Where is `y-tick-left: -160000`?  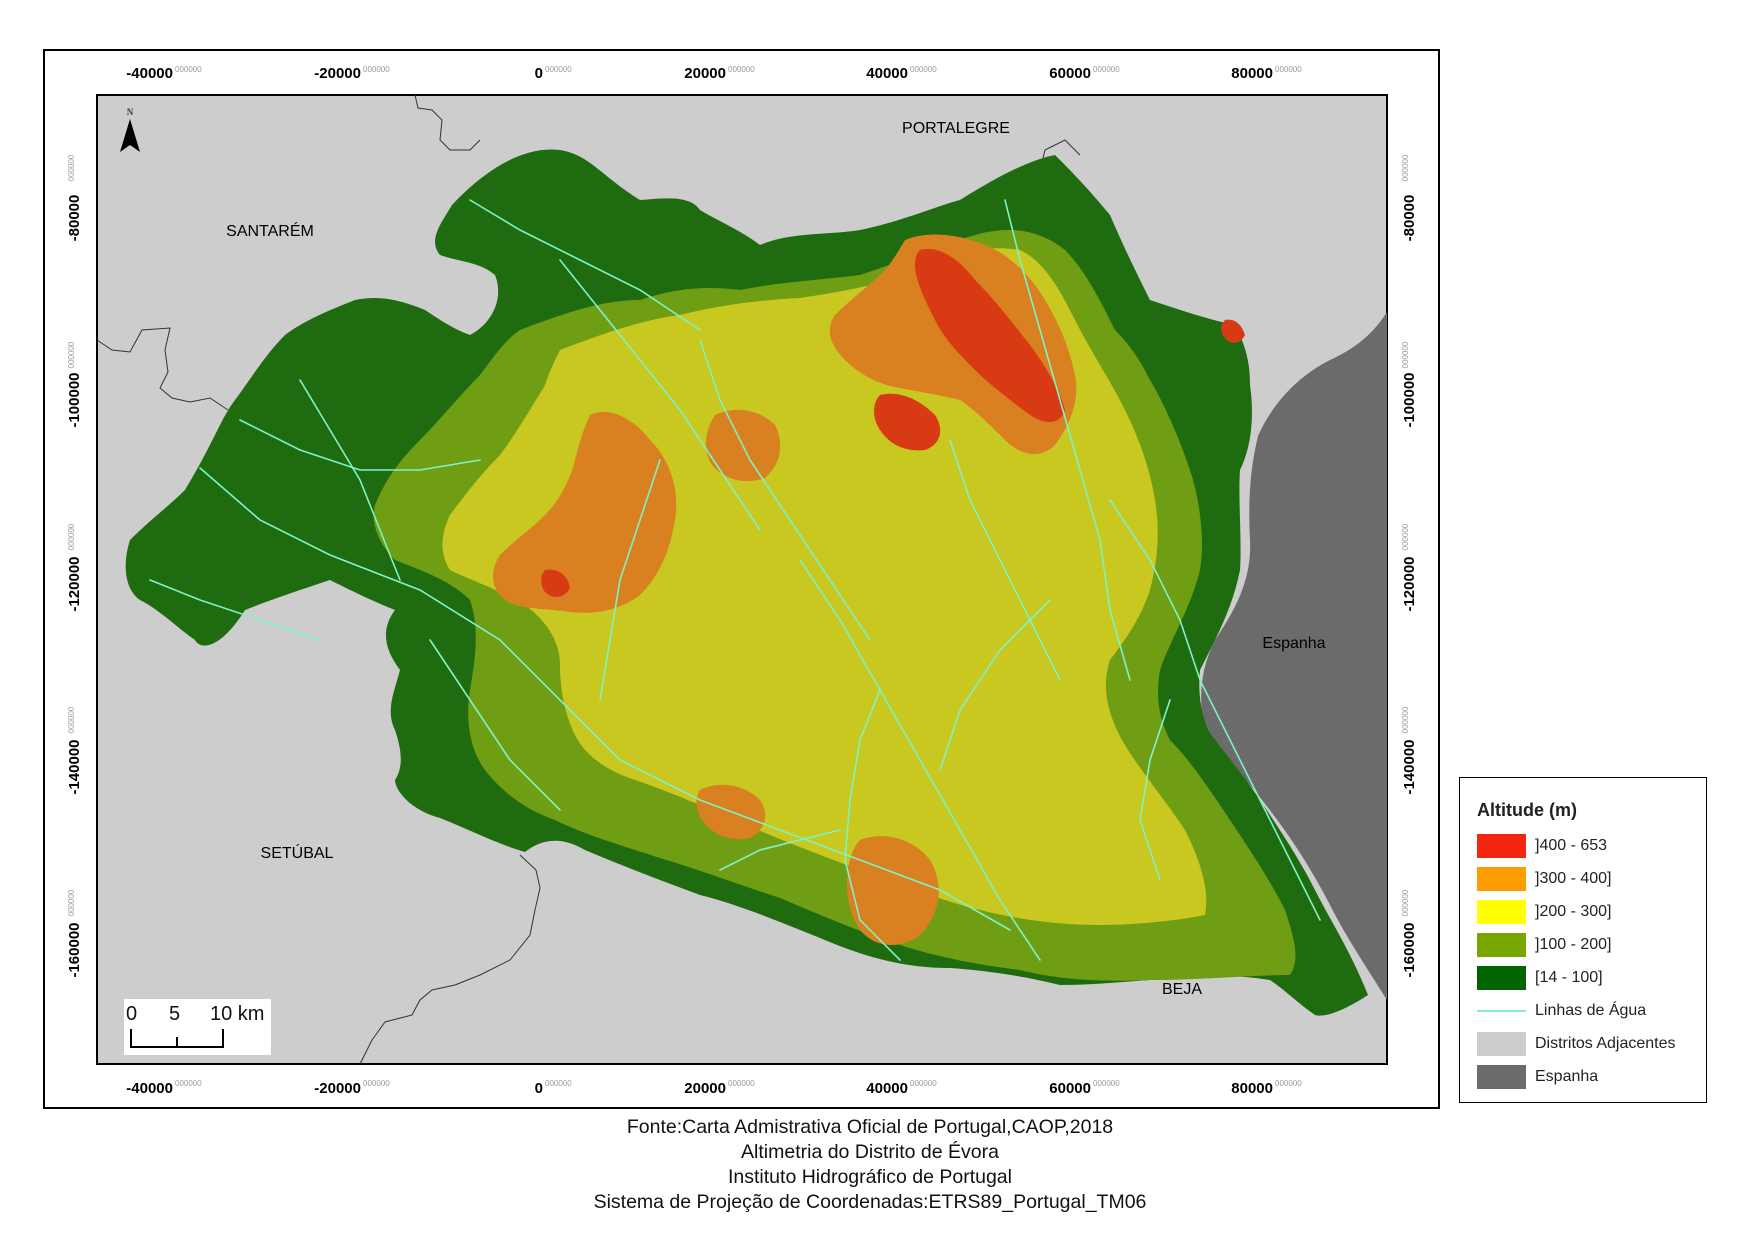
y-tick-left: -160000 is located at coordinates (74, 949).